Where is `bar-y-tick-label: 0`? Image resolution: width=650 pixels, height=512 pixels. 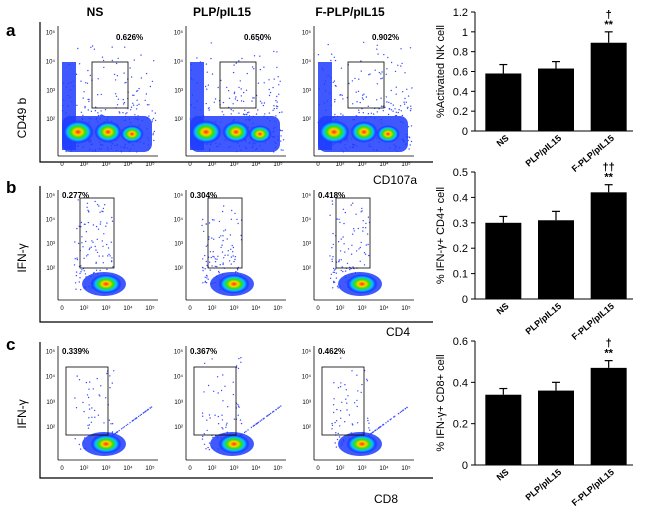
bar-y-tick-label: 0 is located at coordinates (465, 300).